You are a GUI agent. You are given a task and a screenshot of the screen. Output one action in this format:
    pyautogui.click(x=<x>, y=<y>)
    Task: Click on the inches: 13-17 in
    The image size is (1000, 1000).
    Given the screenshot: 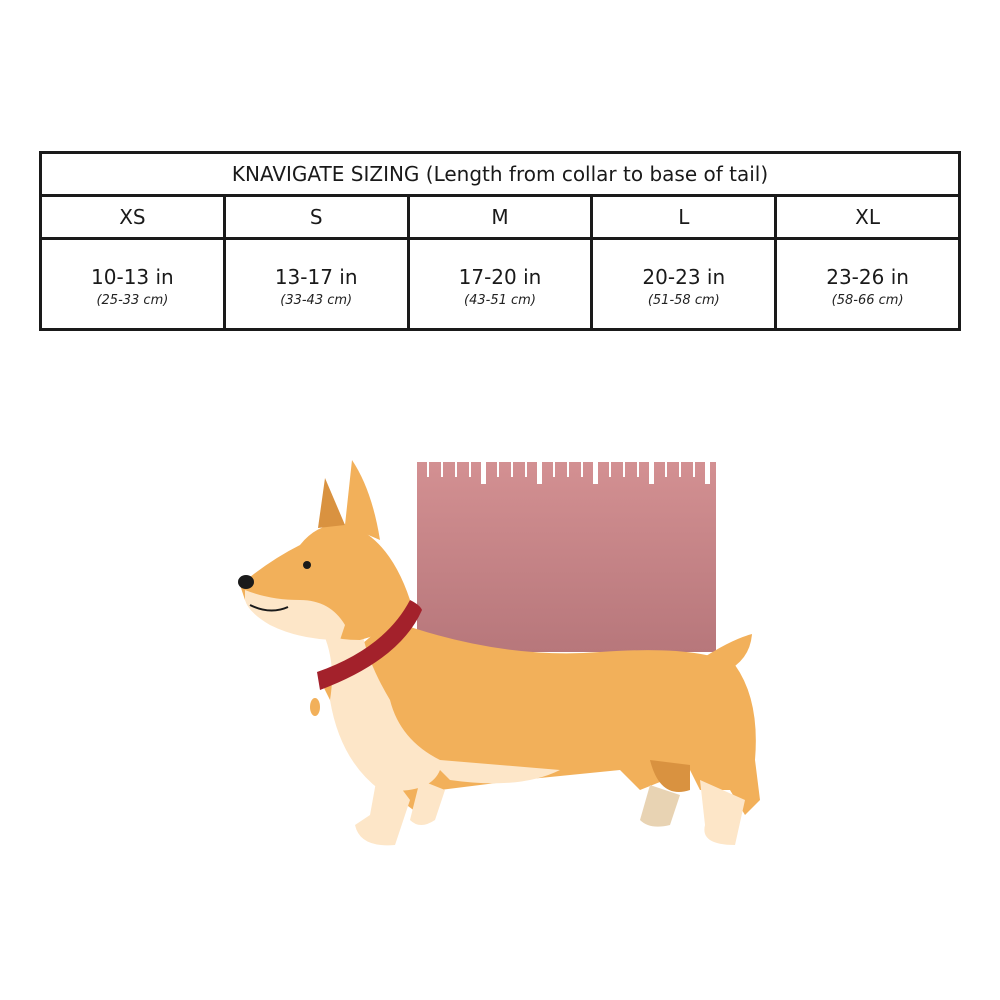 What is the action you would take?
    pyautogui.click(x=316, y=276)
    